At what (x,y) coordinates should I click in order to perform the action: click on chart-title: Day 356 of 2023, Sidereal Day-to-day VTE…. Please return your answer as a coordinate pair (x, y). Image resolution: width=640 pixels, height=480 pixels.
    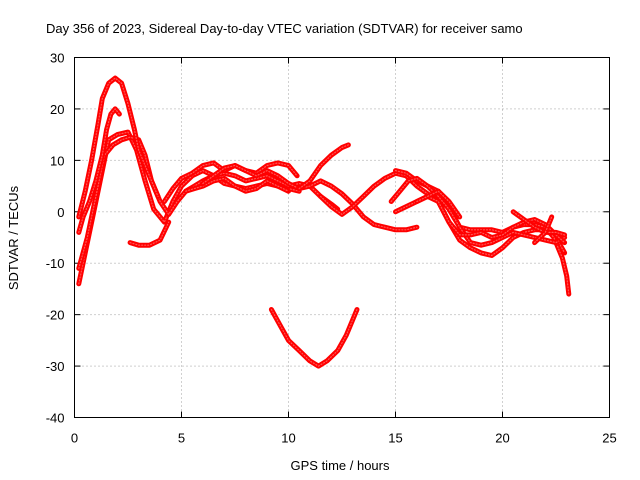
    Looking at the image, I should click on (284, 28).